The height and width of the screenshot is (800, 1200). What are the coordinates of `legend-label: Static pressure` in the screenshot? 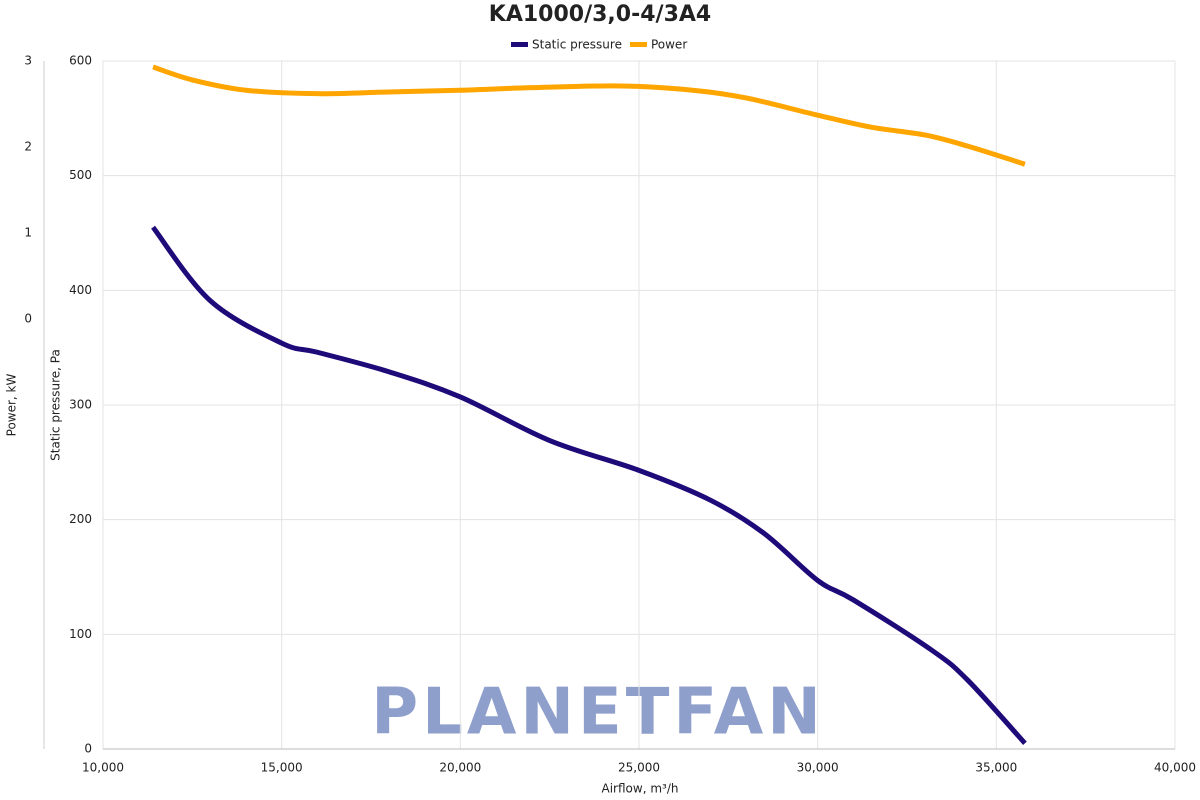 It's located at (577, 45).